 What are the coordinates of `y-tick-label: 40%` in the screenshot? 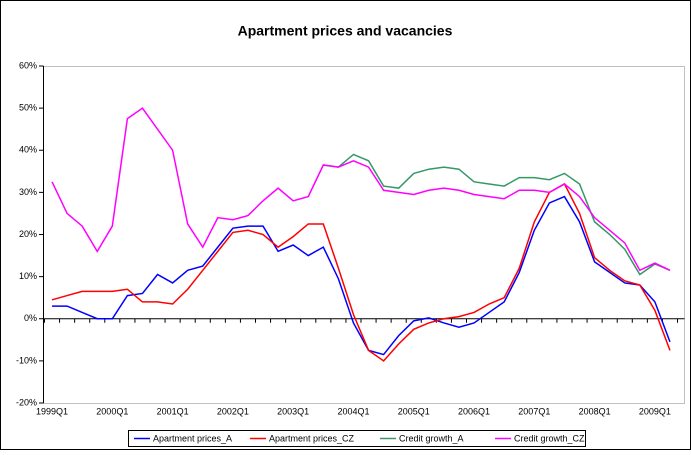 It's located at (28, 150).